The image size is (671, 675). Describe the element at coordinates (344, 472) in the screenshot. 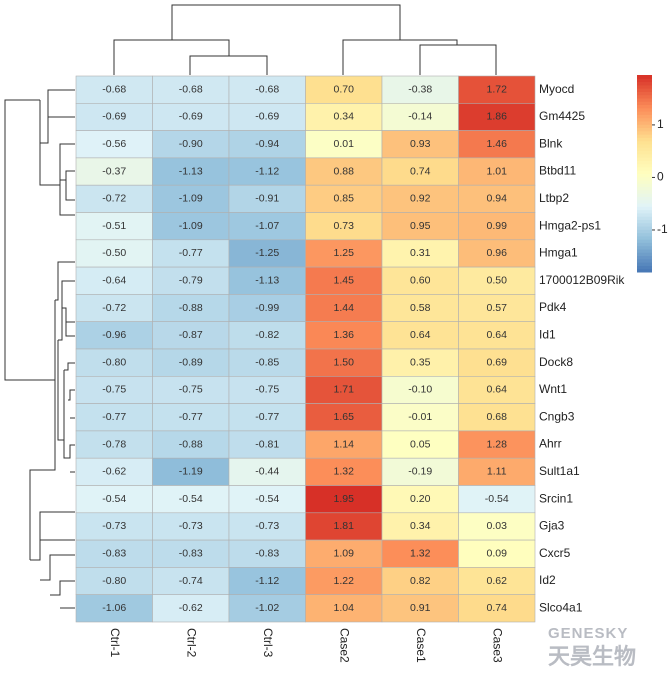

I see `cell-label: 1.32` at that location.